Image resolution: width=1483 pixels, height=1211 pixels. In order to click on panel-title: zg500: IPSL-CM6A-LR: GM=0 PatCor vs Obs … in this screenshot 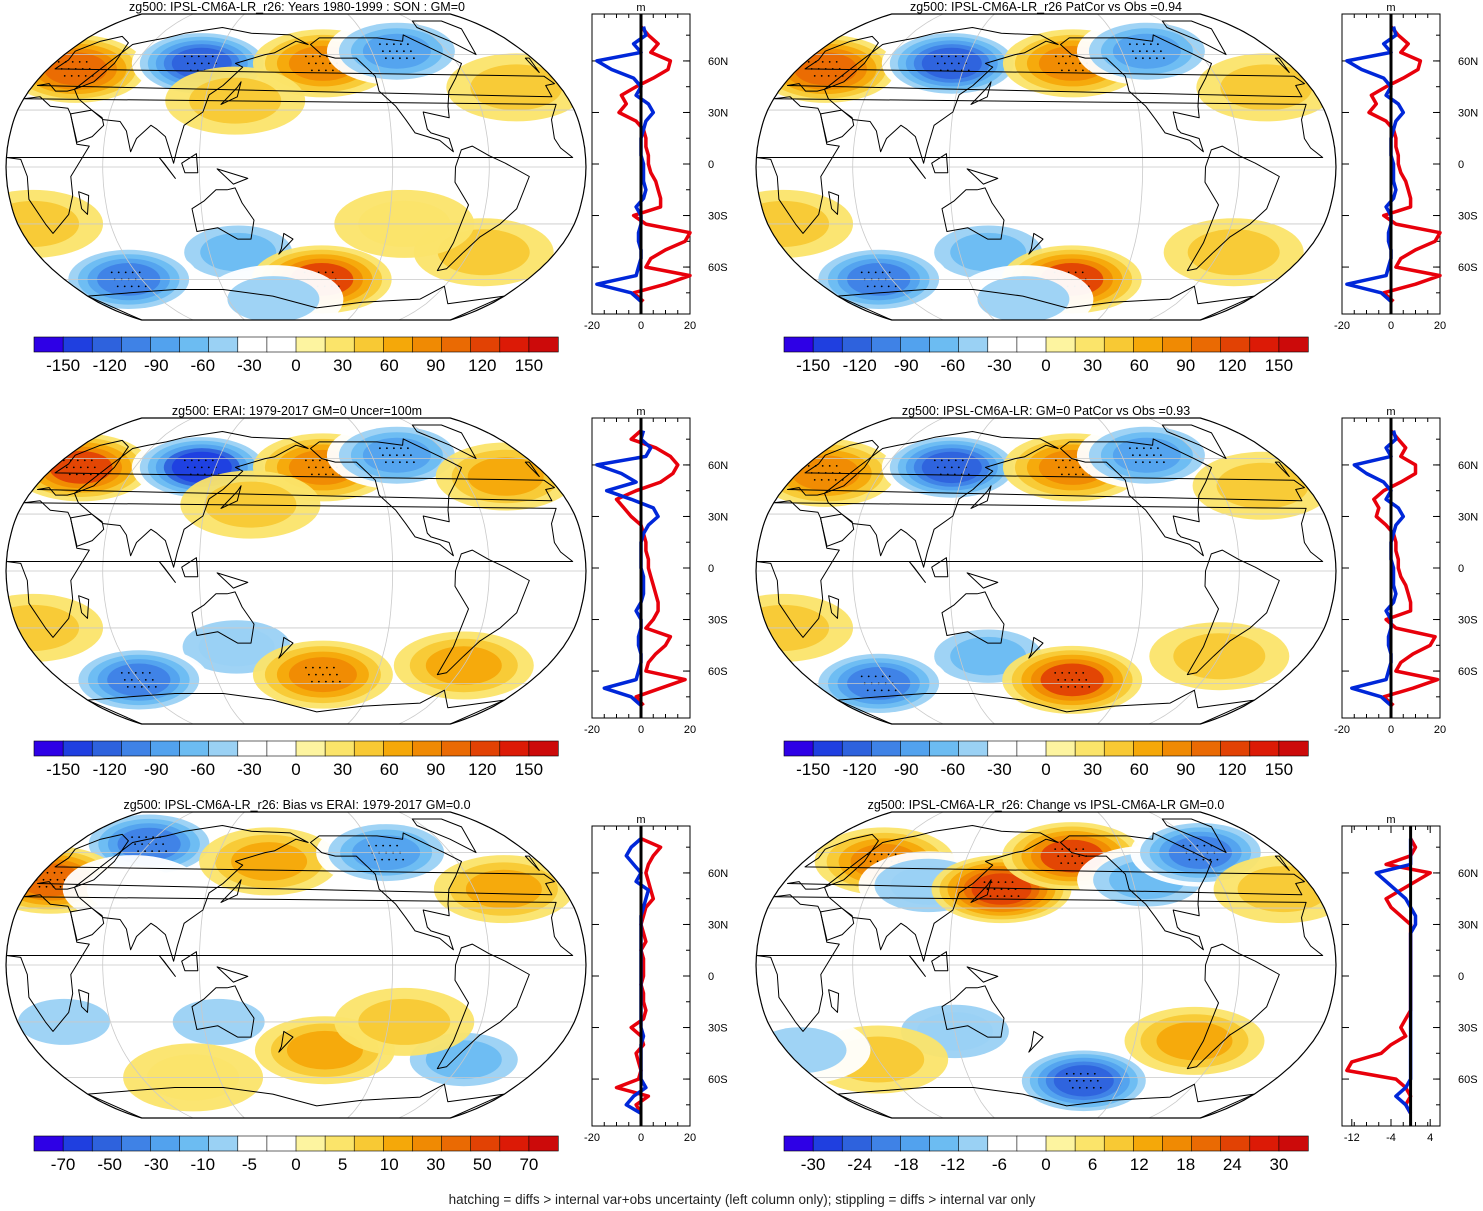, I will do `click(1046, 411)`.